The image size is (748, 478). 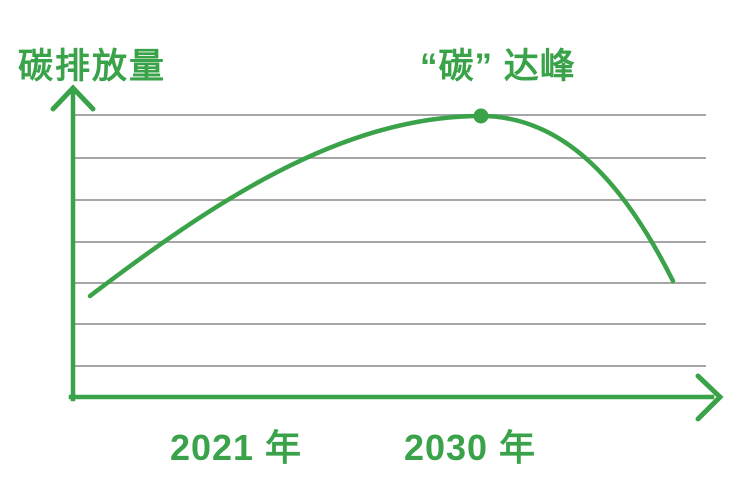 I want to click on y-axis-arrow-icon, so click(x=73, y=98).